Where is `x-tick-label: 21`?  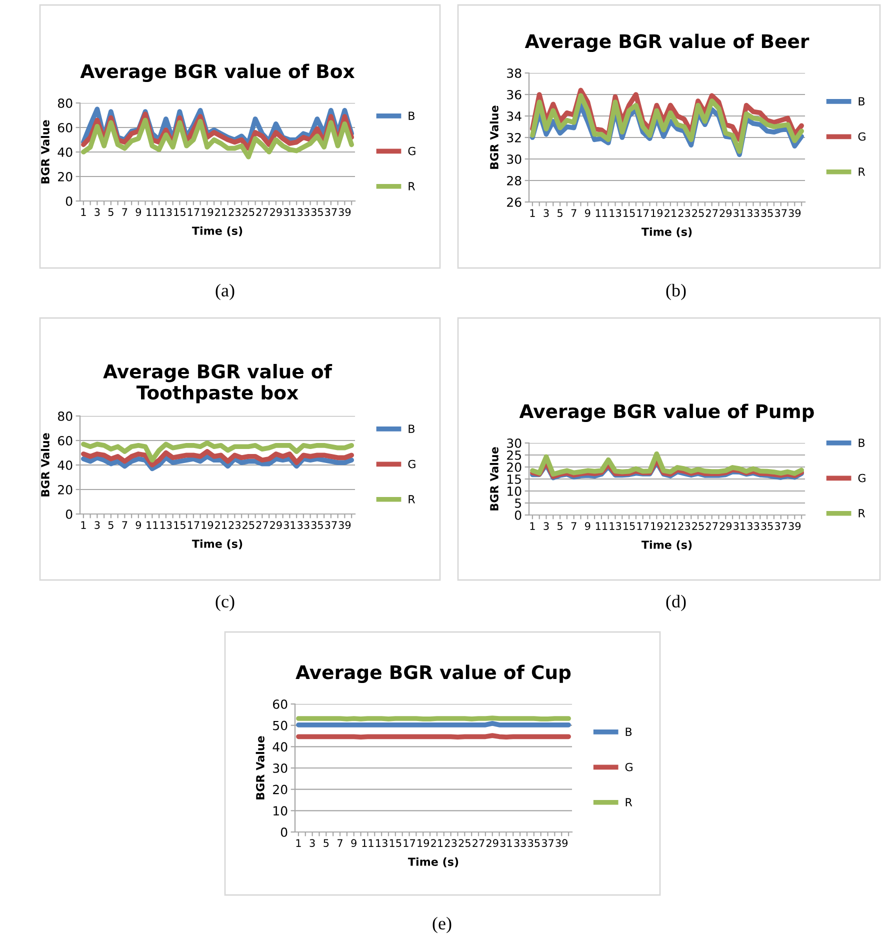 x-tick-label: 21 is located at coordinates (670, 526).